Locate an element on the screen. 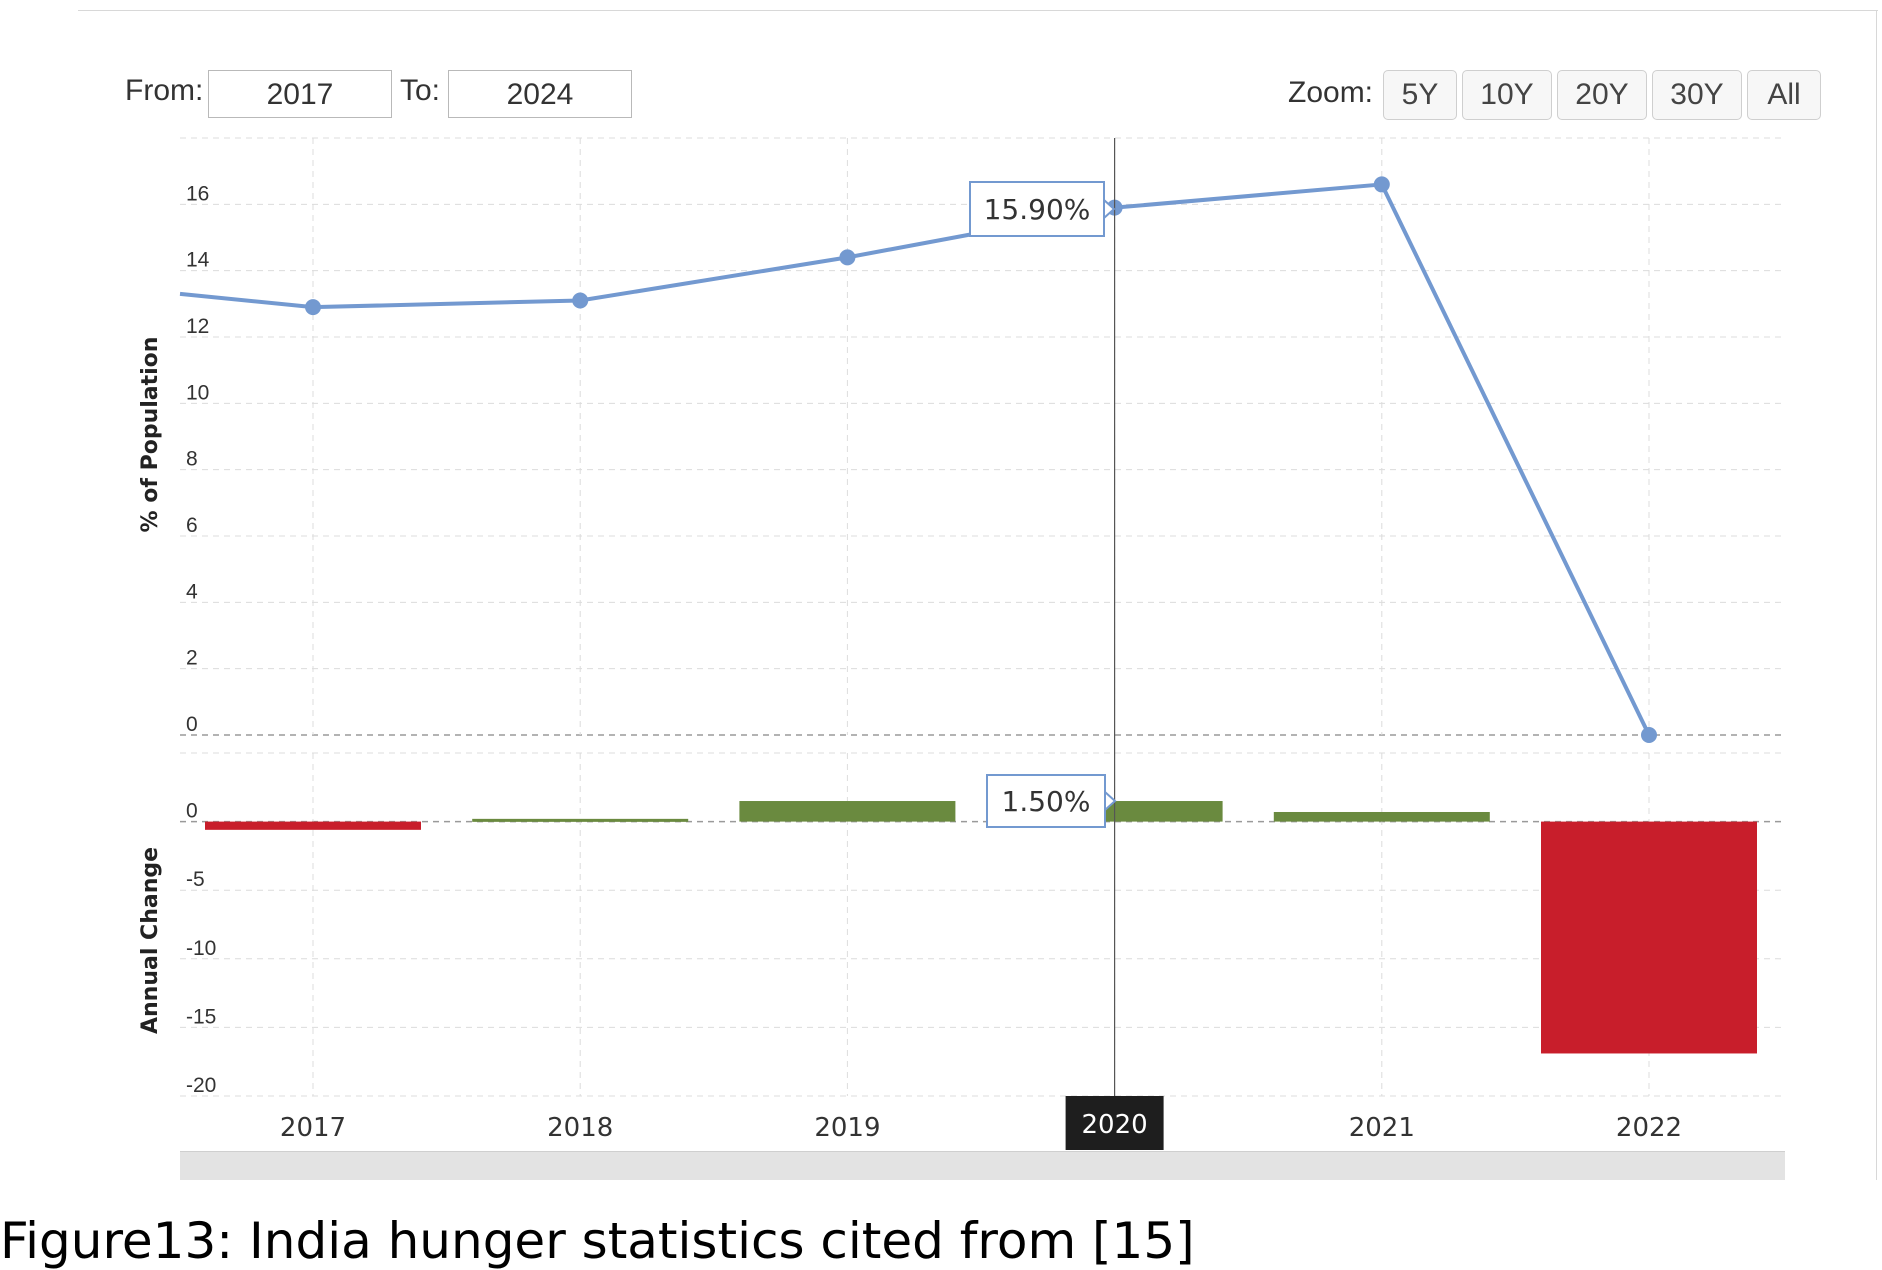 The image size is (1882, 1270). zoom-10y-button: 10Y is located at coordinates (1507, 95).